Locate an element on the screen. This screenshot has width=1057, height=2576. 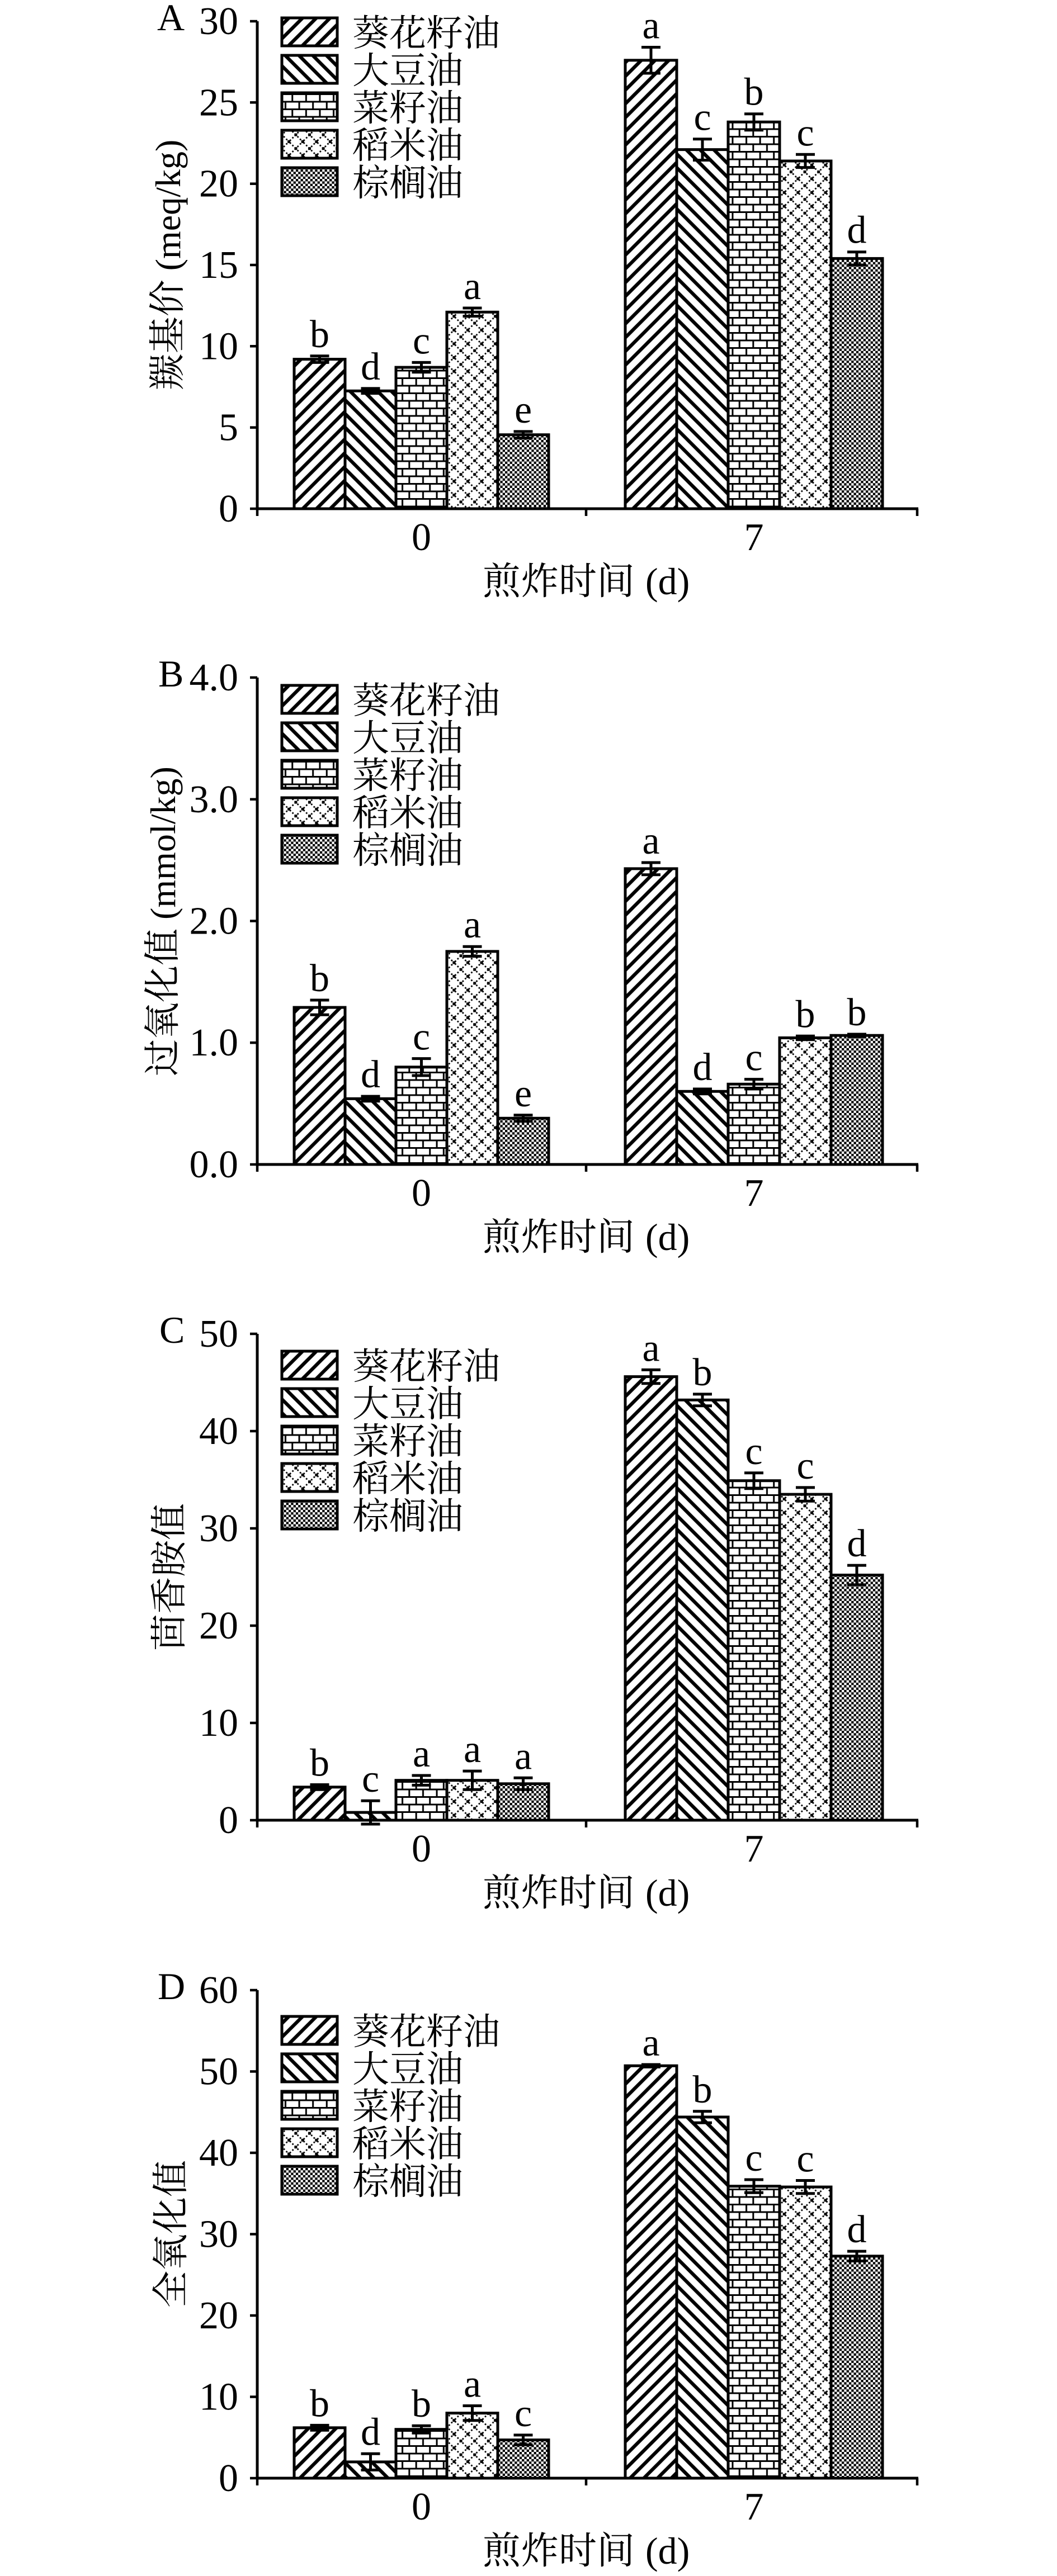
svg-text: 60 is located at coordinates (218, 1991).